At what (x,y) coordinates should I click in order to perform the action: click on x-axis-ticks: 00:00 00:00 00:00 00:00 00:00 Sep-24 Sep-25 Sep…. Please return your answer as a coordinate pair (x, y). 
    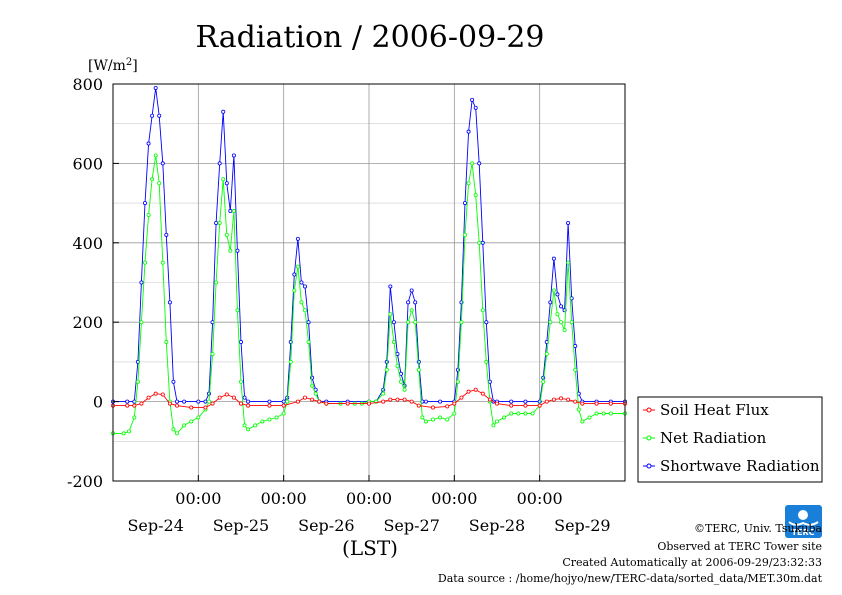
    Looking at the image, I should click on (369, 505).